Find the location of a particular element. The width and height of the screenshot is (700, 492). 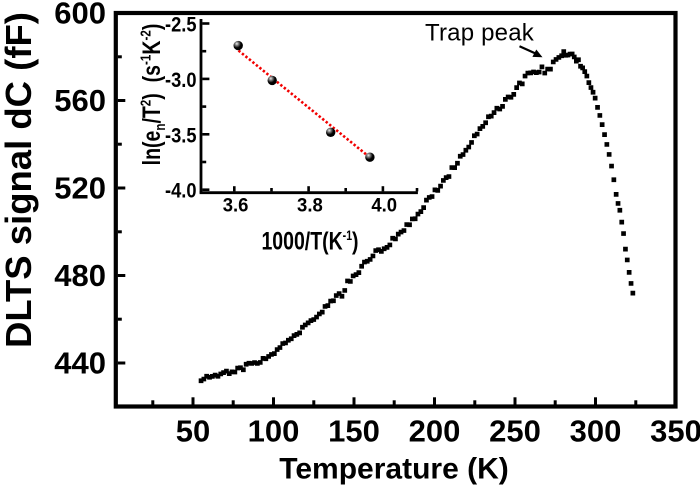

svg-text: -3.5 is located at coordinates (180, 136).